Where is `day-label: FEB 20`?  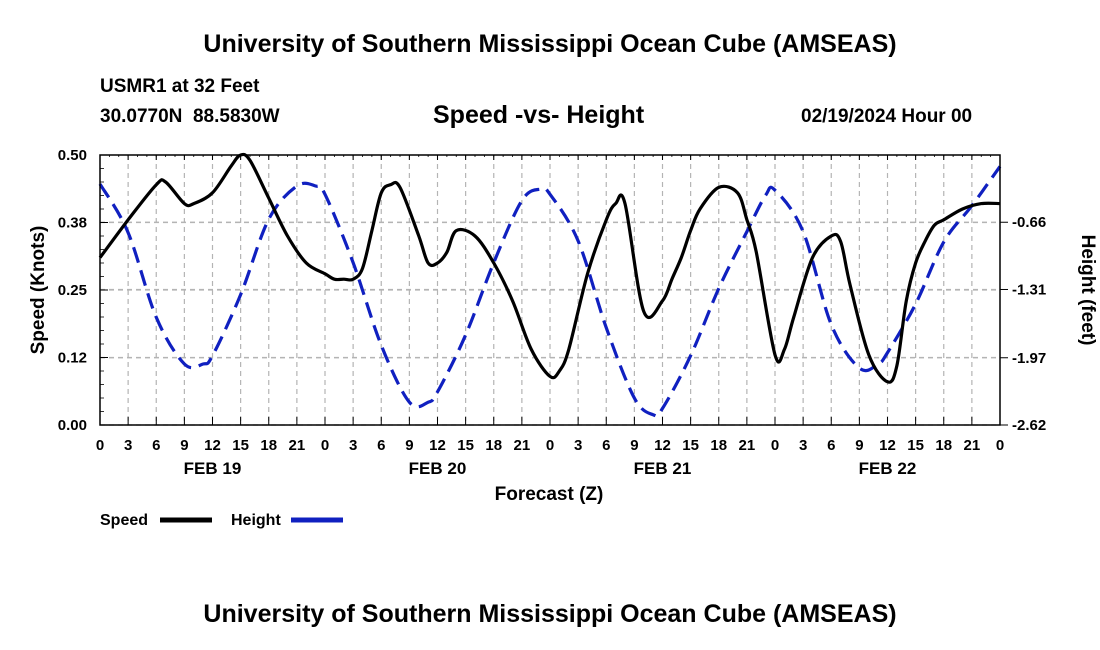 day-label: FEB 20 is located at coordinates (438, 468).